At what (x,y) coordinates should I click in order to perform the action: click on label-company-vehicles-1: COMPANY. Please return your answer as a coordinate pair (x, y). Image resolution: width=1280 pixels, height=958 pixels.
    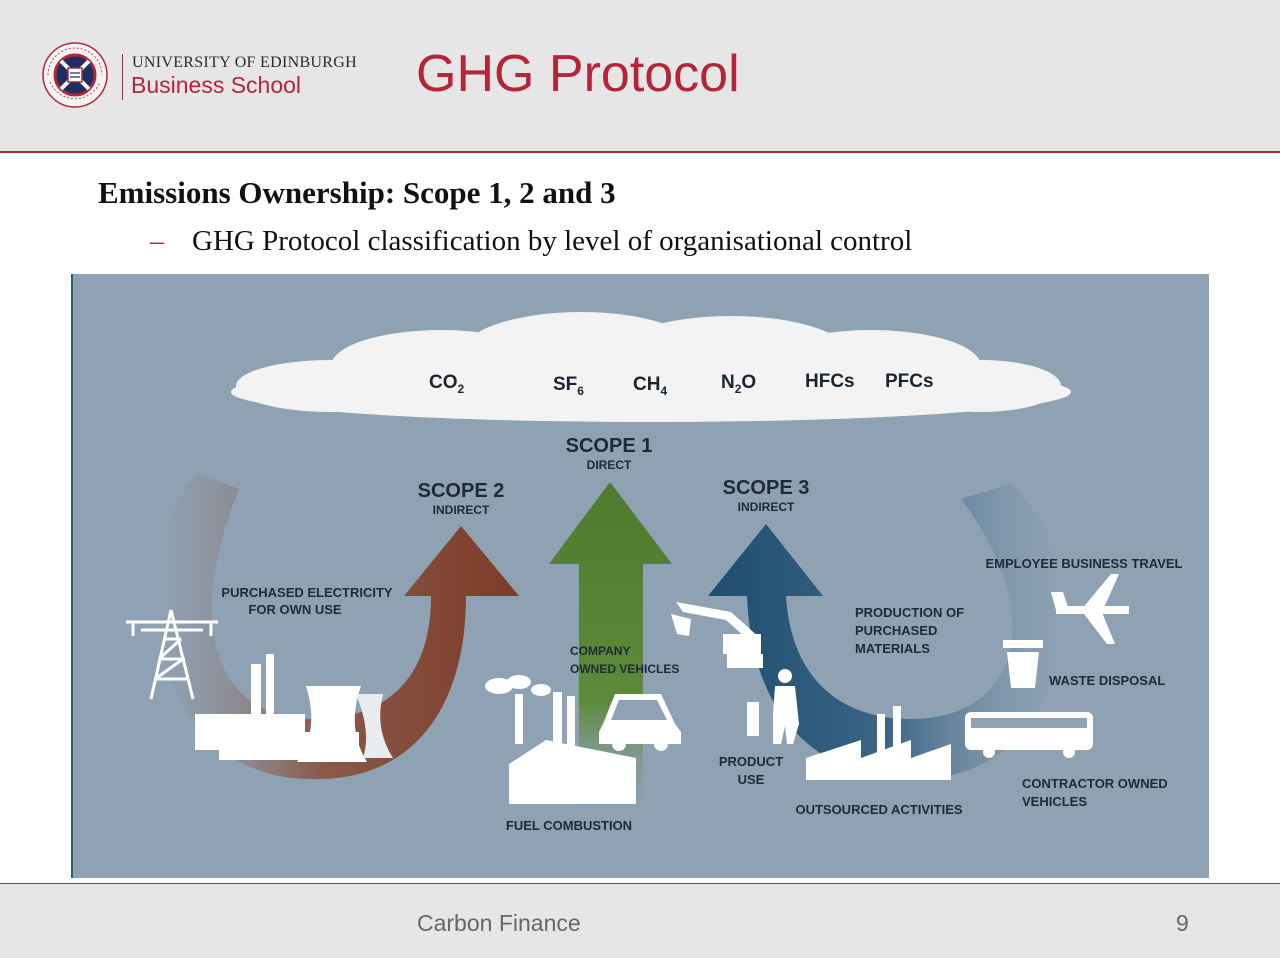
    Looking at the image, I should click on (600, 651).